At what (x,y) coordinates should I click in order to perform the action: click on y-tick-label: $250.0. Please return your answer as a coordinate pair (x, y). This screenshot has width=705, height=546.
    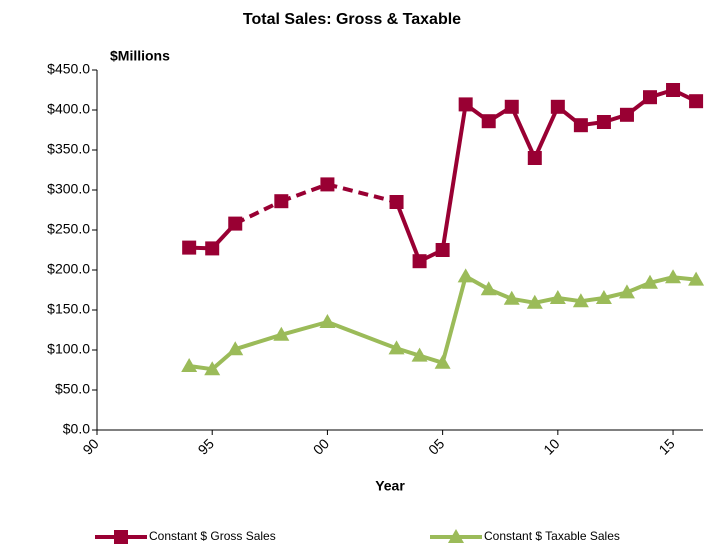
    Looking at the image, I should click on (68, 229).